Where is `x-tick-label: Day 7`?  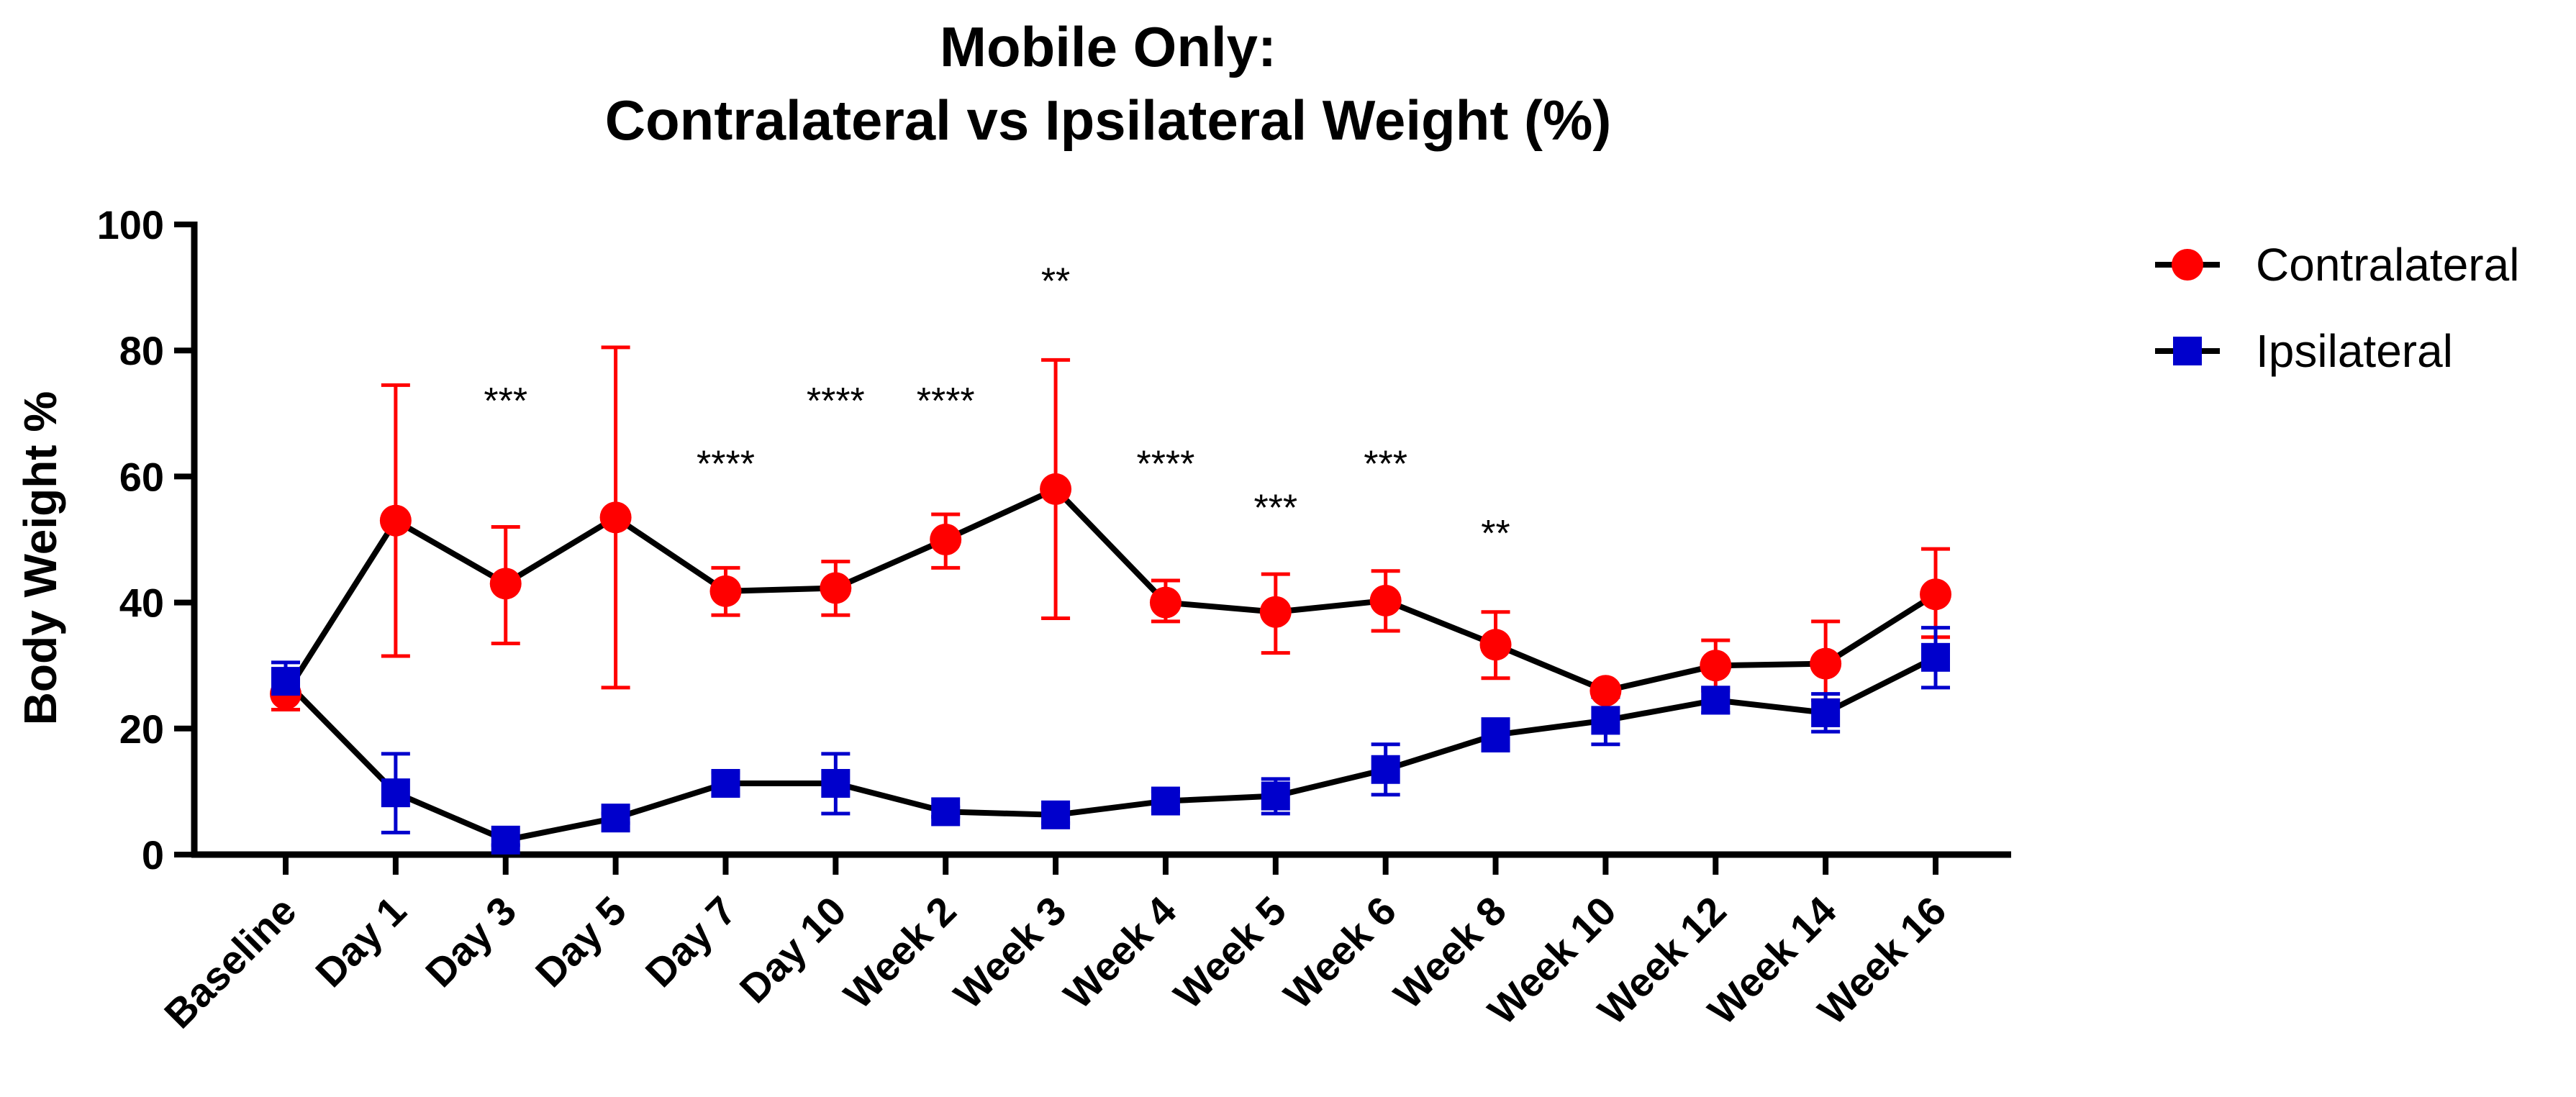 x-tick-label: Day 7 is located at coordinates (691, 942).